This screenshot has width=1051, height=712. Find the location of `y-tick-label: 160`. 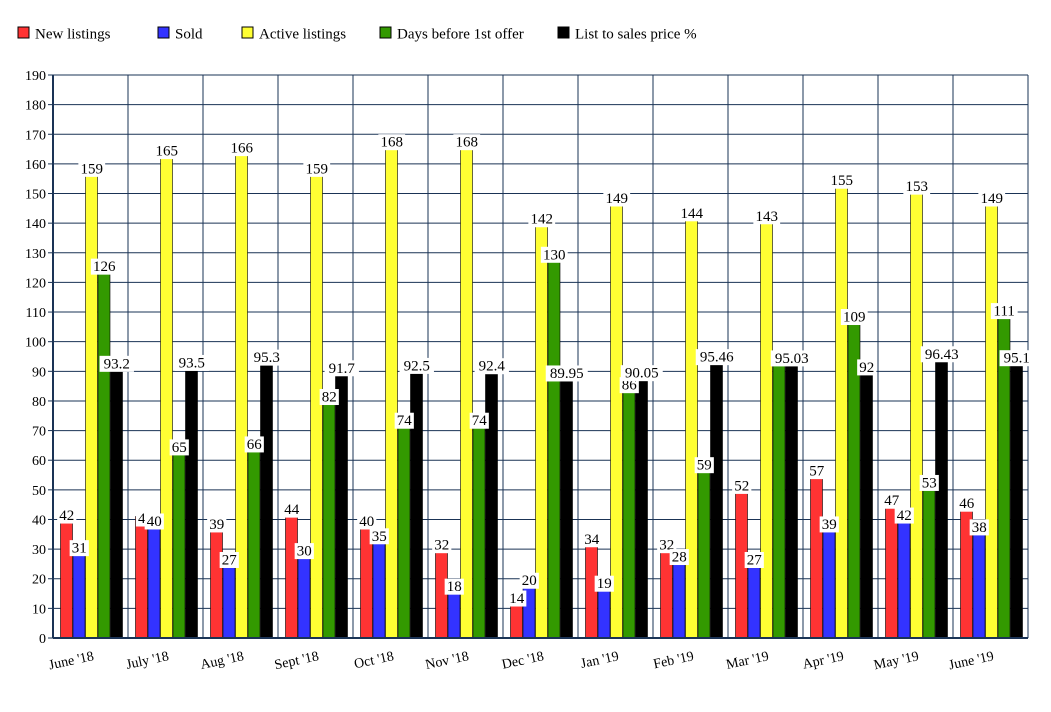

y-tick-label: 160 is located at coordinates (35, 165).